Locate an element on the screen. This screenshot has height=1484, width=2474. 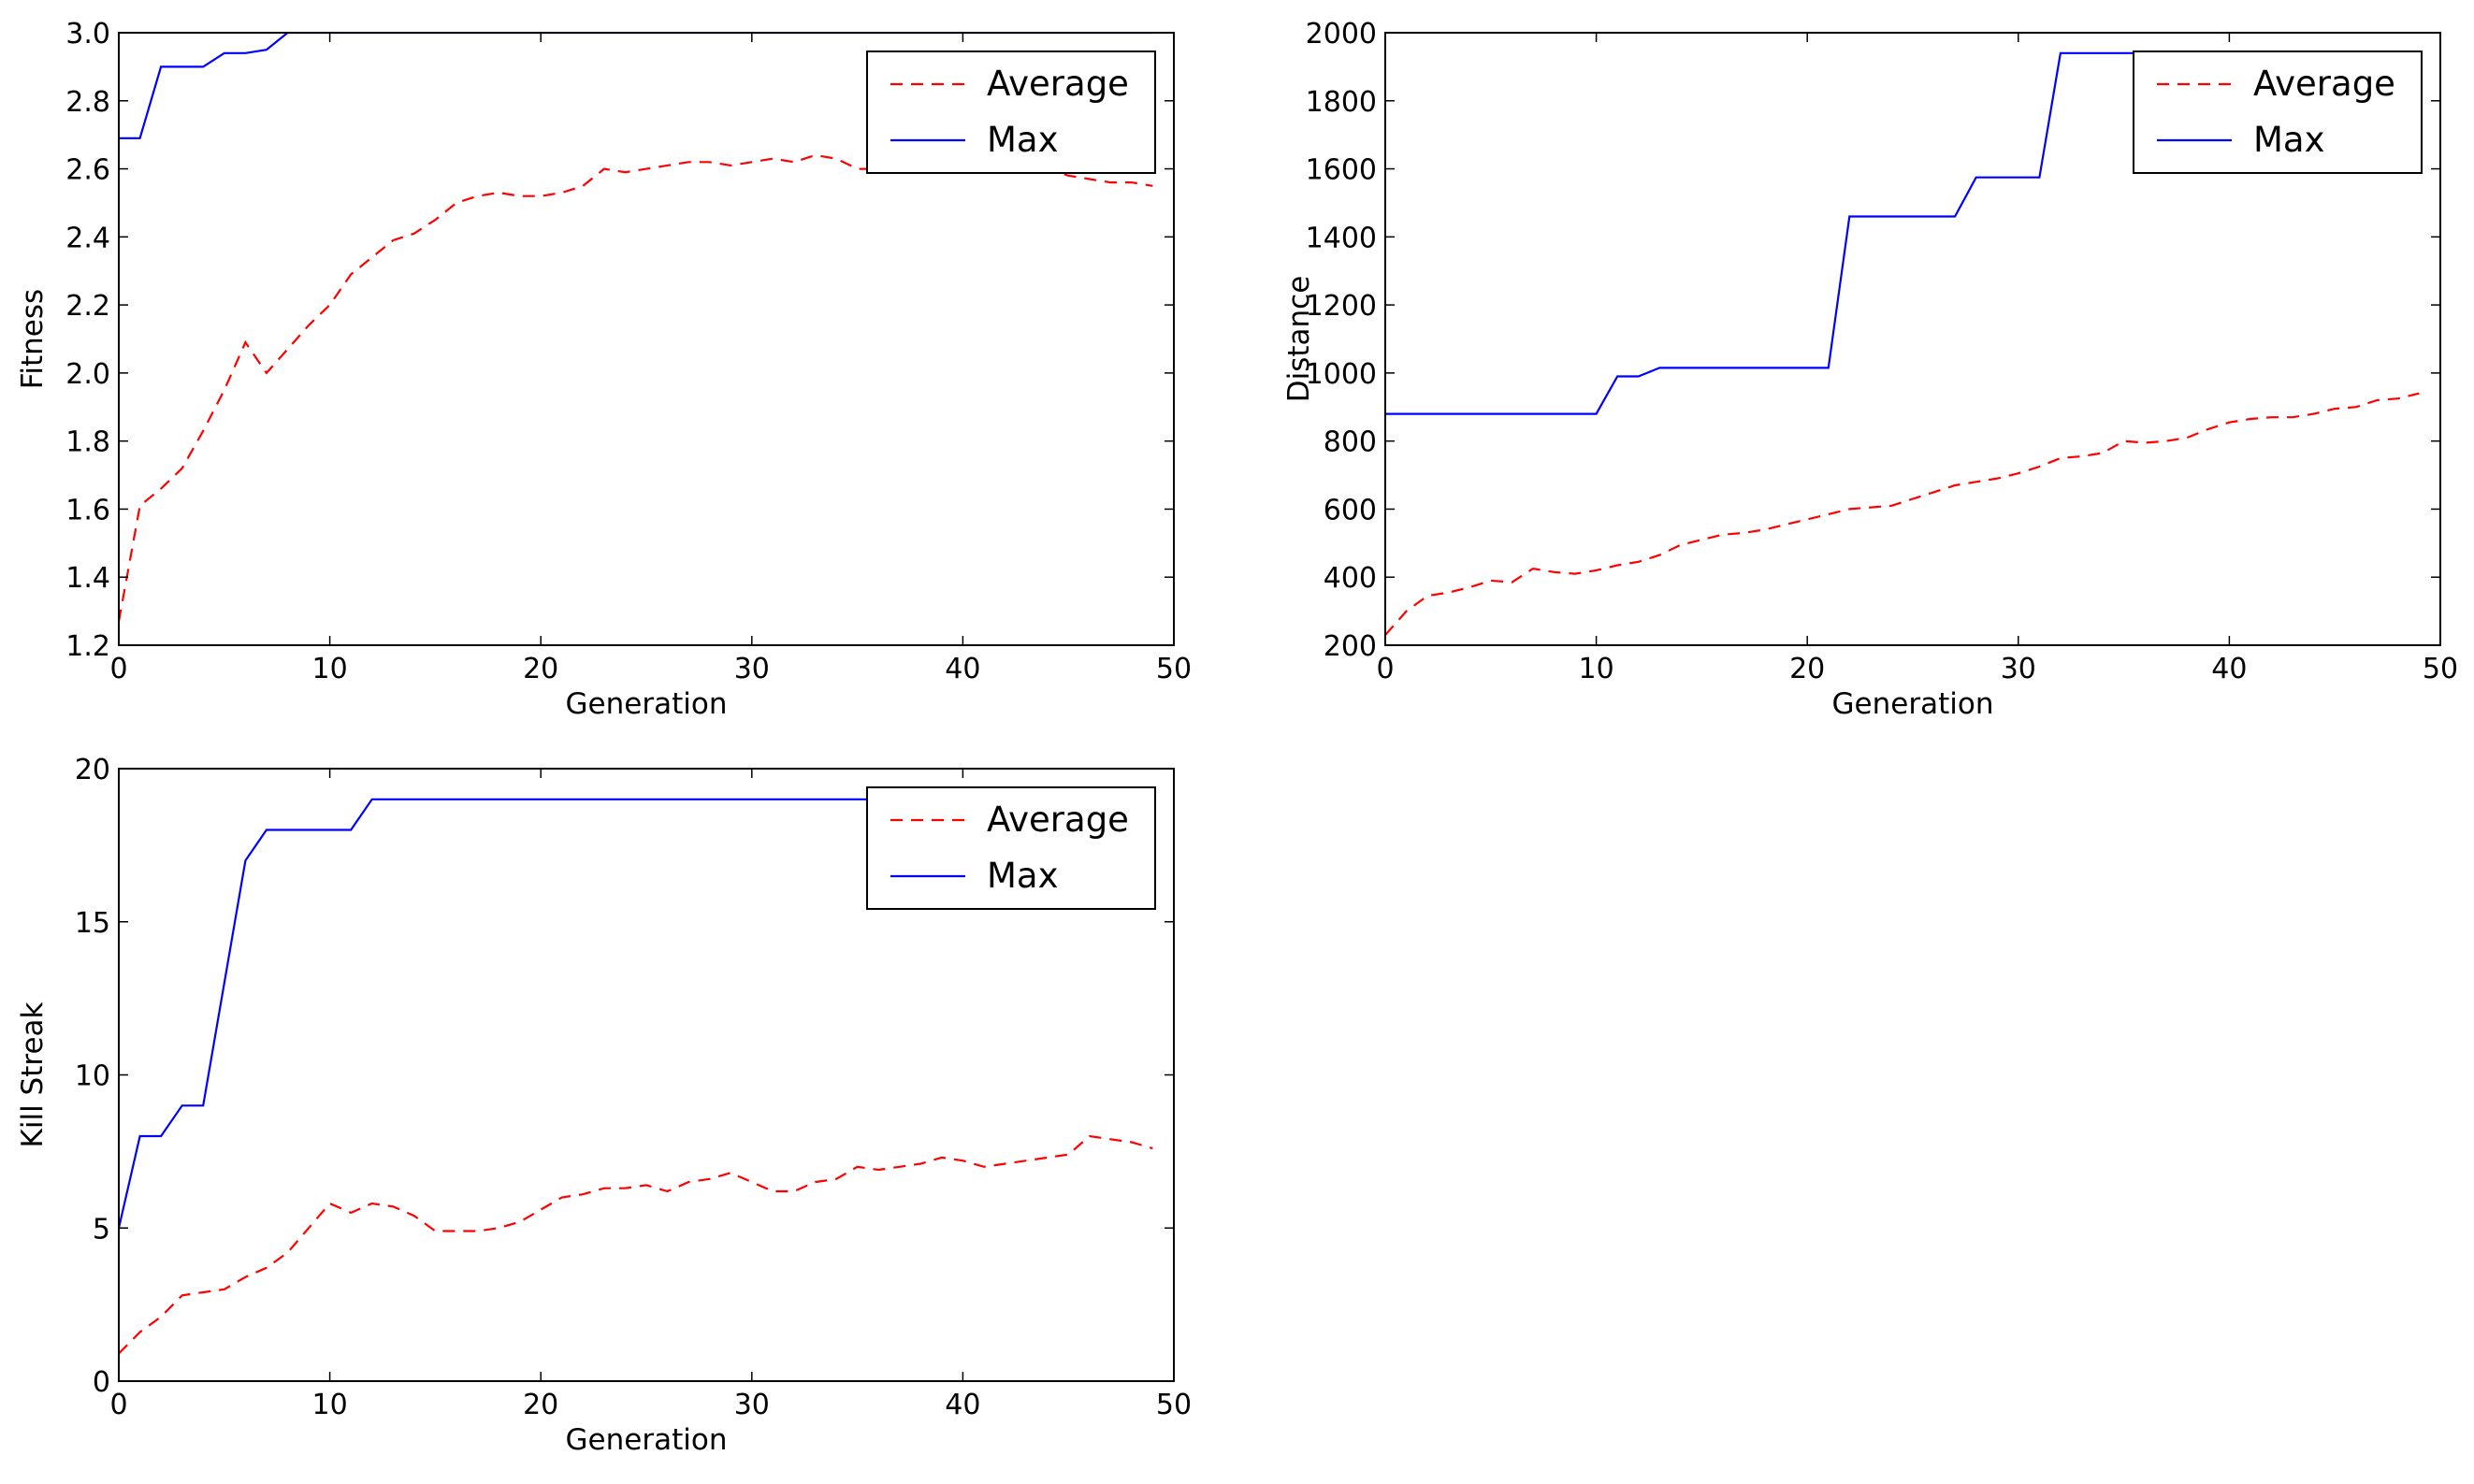
y-tick-label: 1.8 is located at coordinates (87, 442).